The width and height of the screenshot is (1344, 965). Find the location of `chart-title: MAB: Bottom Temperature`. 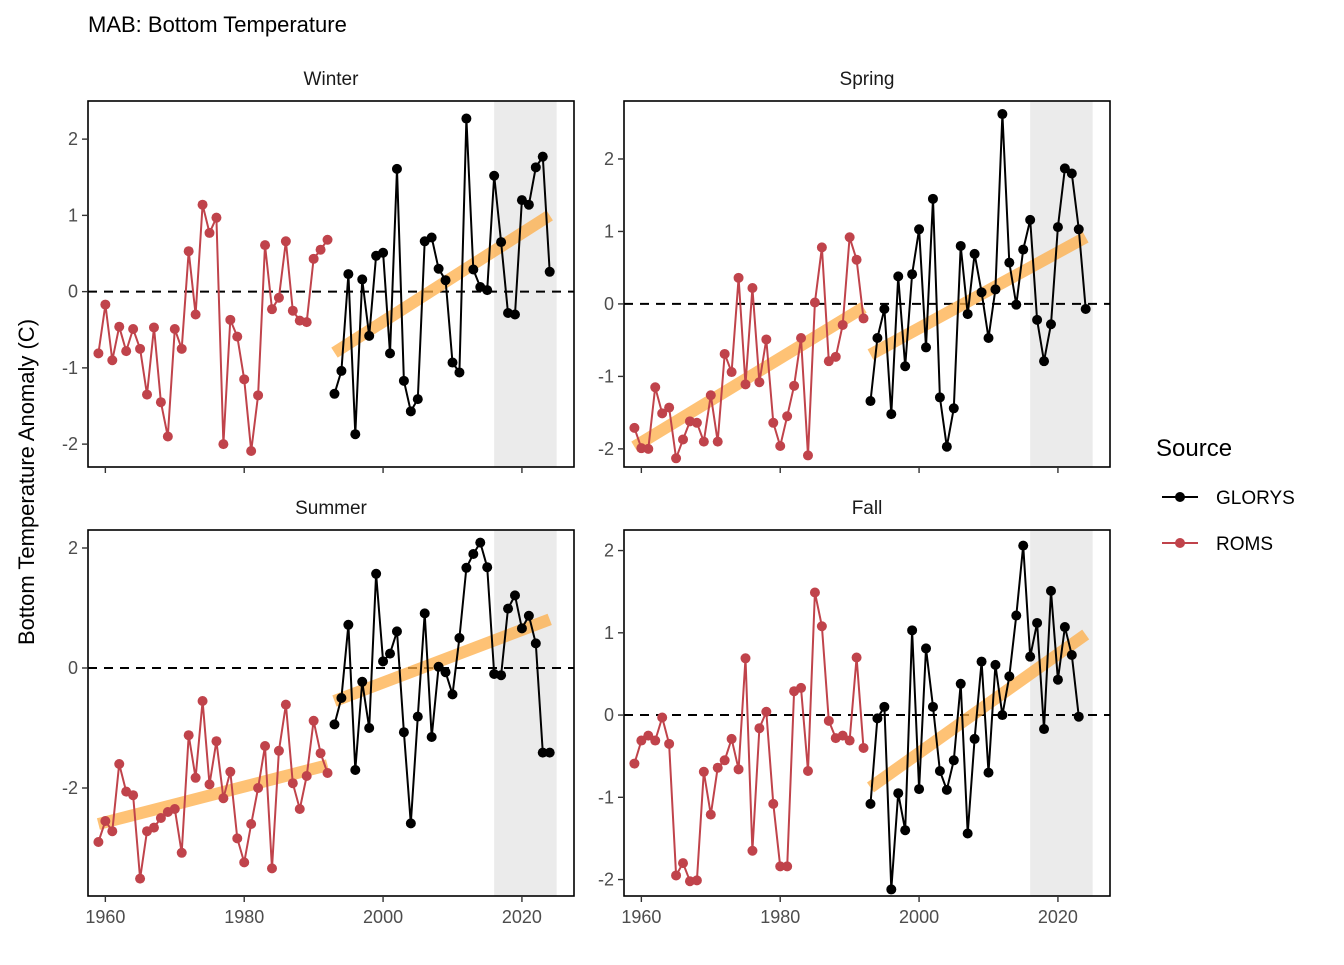

chart-title: MAB: Bottom Temperature is located at coordinates (217, 24).